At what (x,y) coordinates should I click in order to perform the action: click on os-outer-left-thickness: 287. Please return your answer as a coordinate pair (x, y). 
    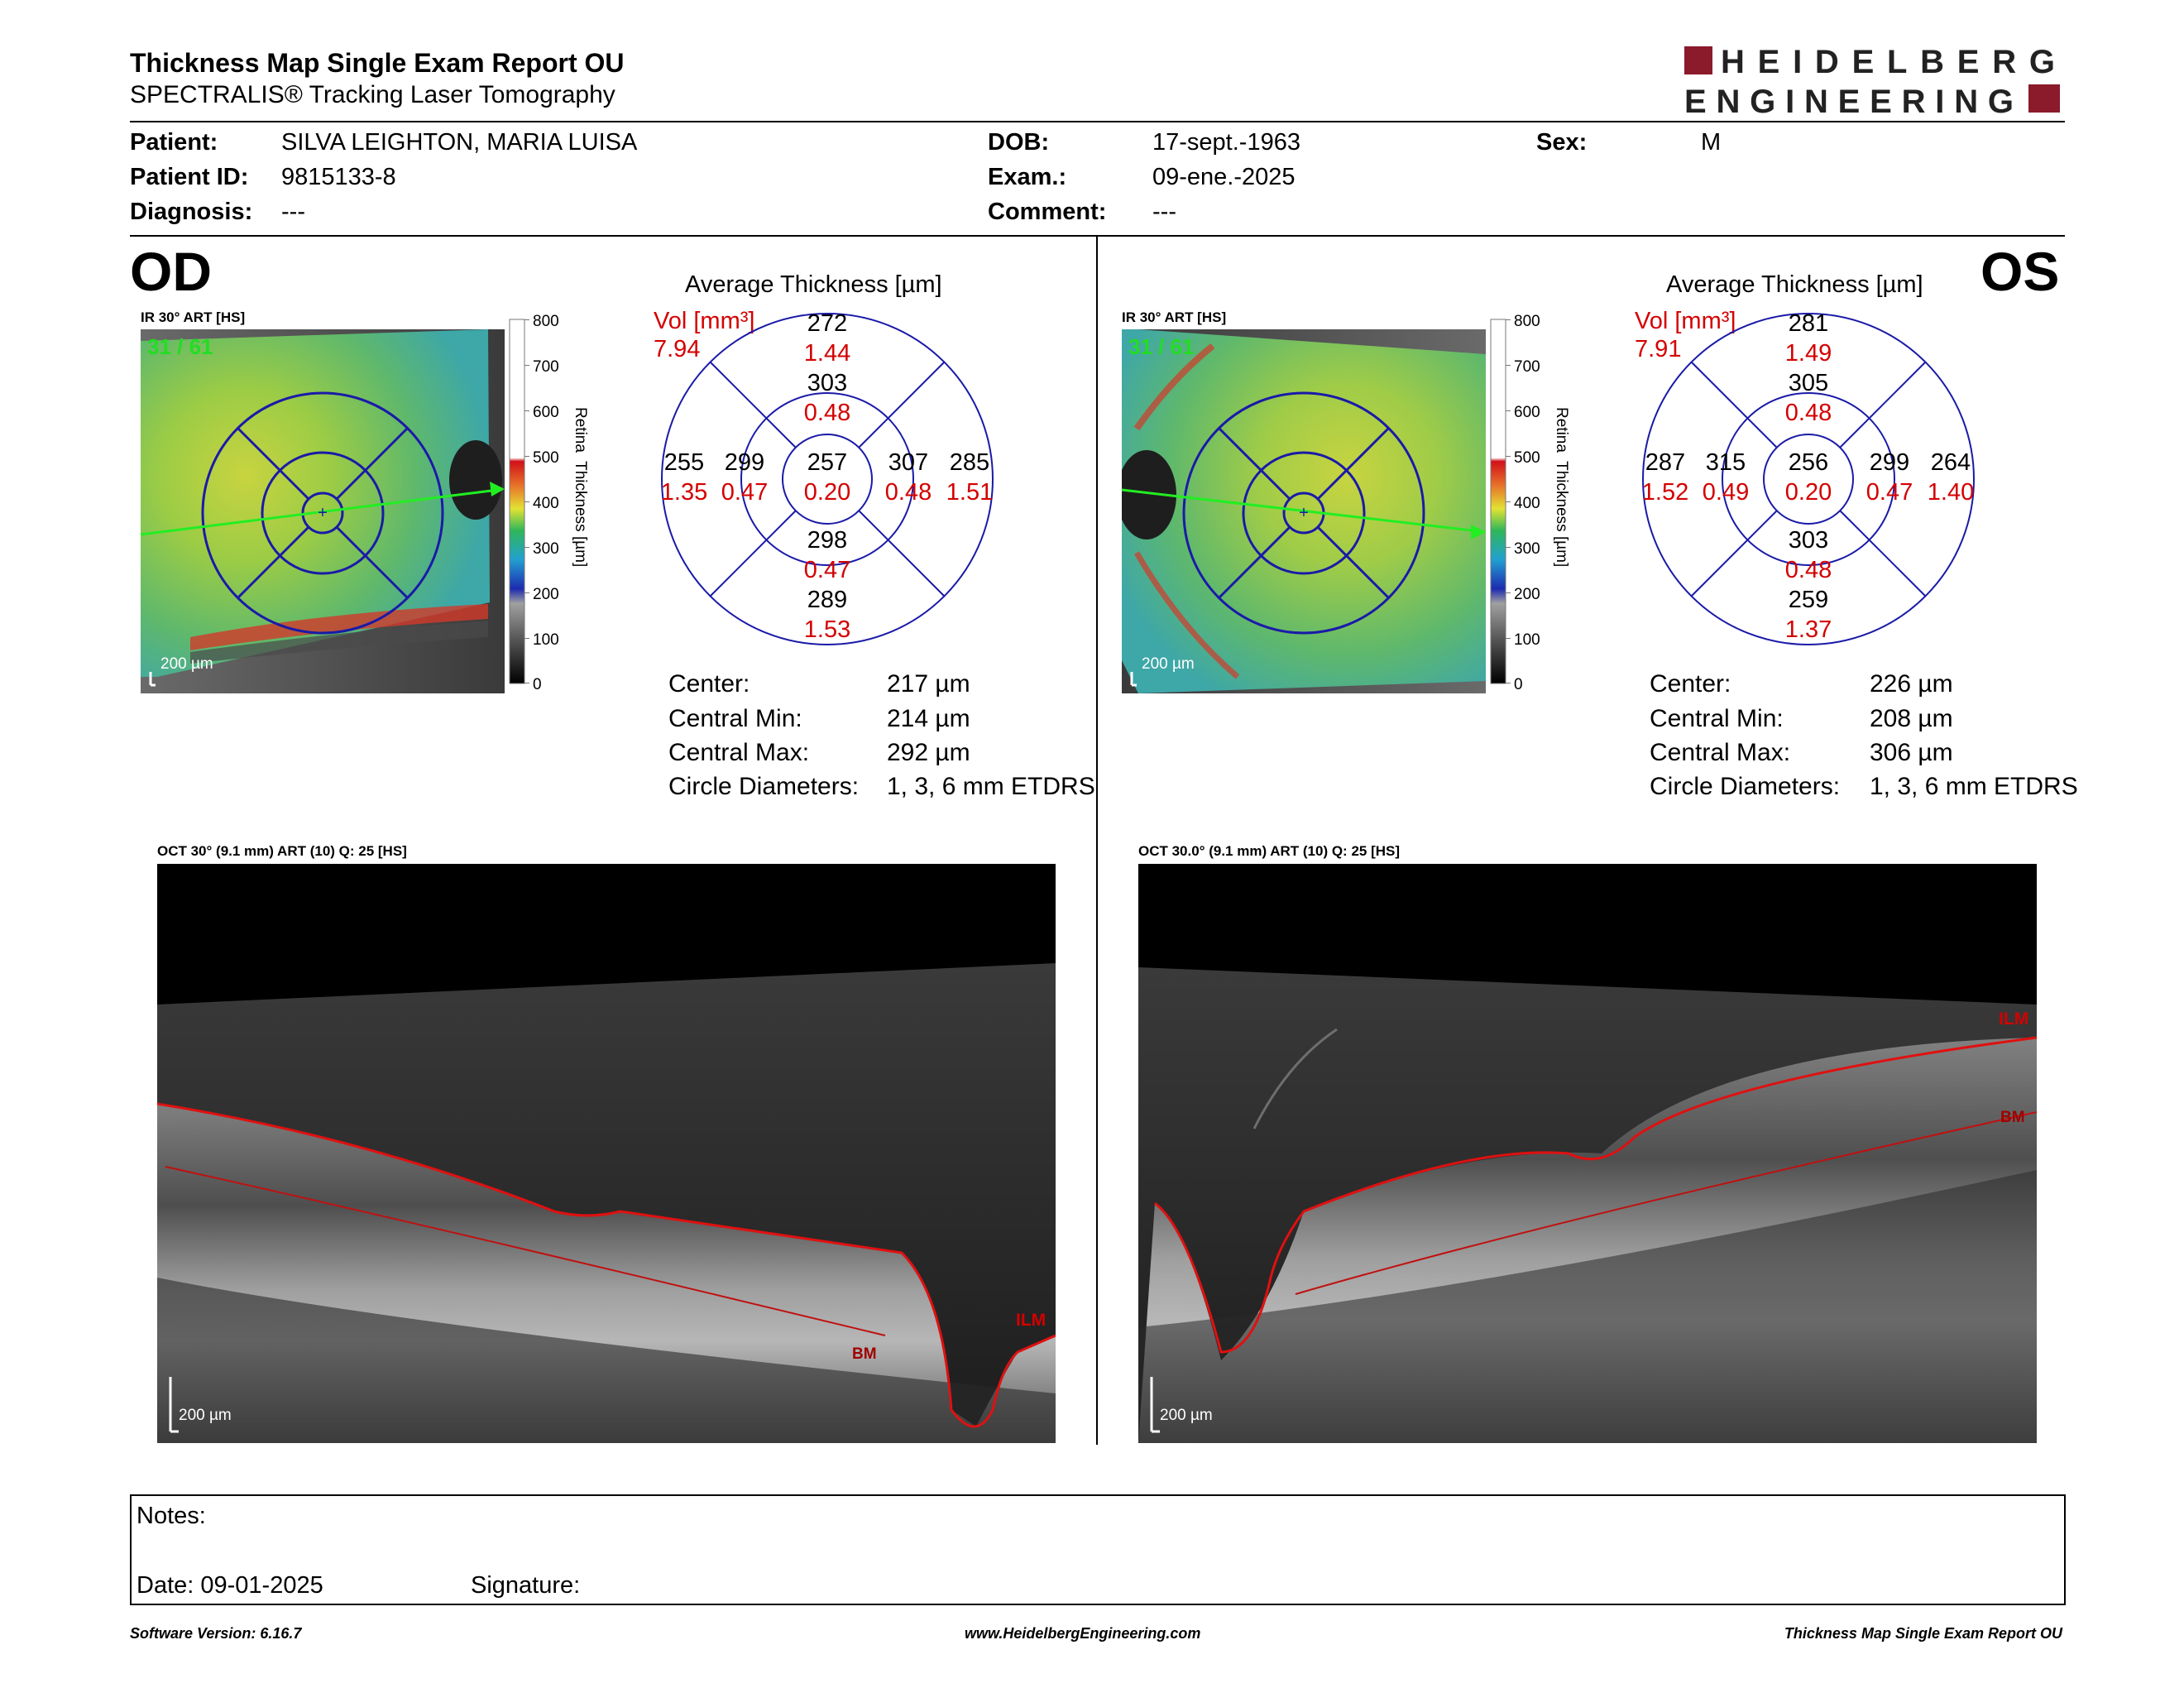
    Looking at the image, I should click on (1665, 462).